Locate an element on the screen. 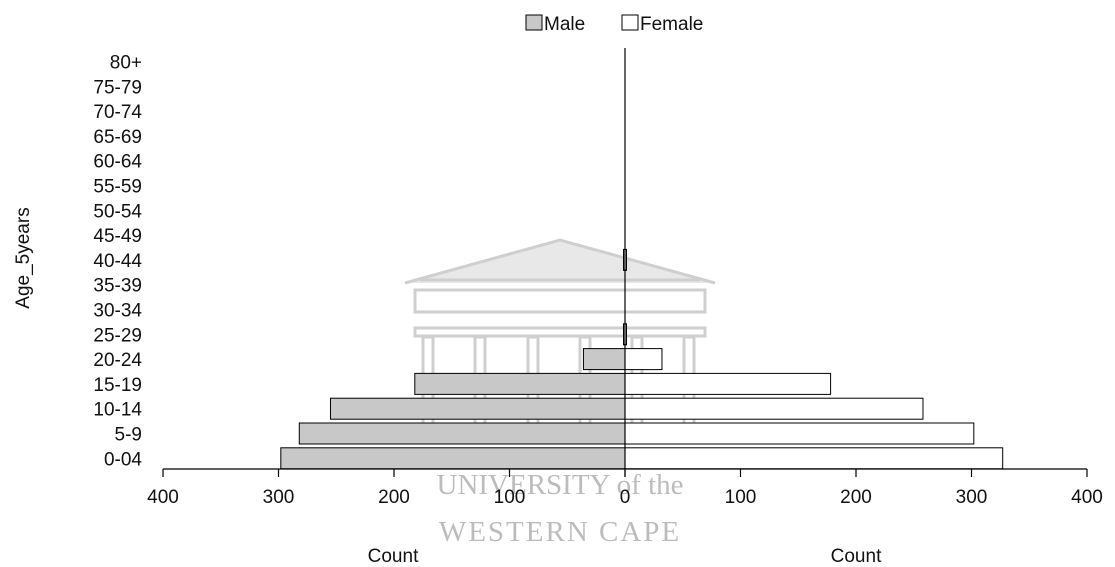  x-tick-label-right-400: 400 is located at coordinates (1087, 497).